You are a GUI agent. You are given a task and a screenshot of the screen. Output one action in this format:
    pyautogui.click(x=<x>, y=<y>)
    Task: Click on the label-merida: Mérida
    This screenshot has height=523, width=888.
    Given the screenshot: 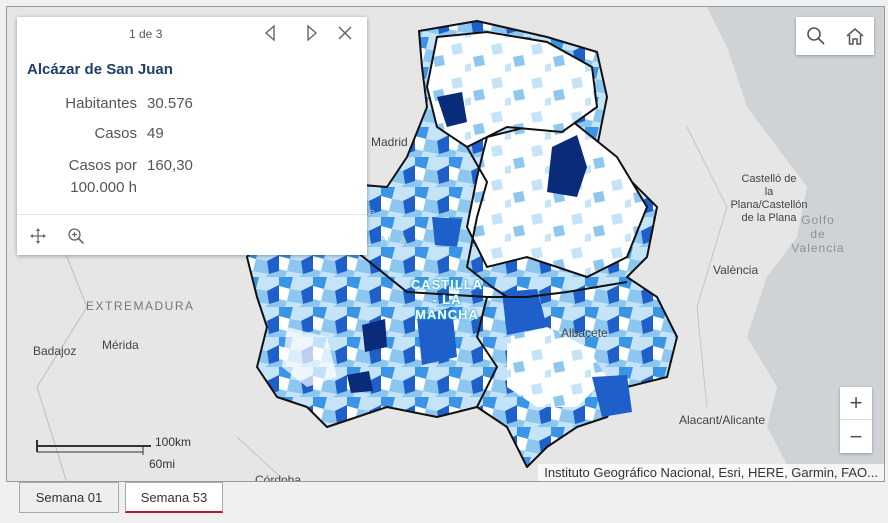 What is the action you would take?
    pyautogui.click(x=120, y=345)
    